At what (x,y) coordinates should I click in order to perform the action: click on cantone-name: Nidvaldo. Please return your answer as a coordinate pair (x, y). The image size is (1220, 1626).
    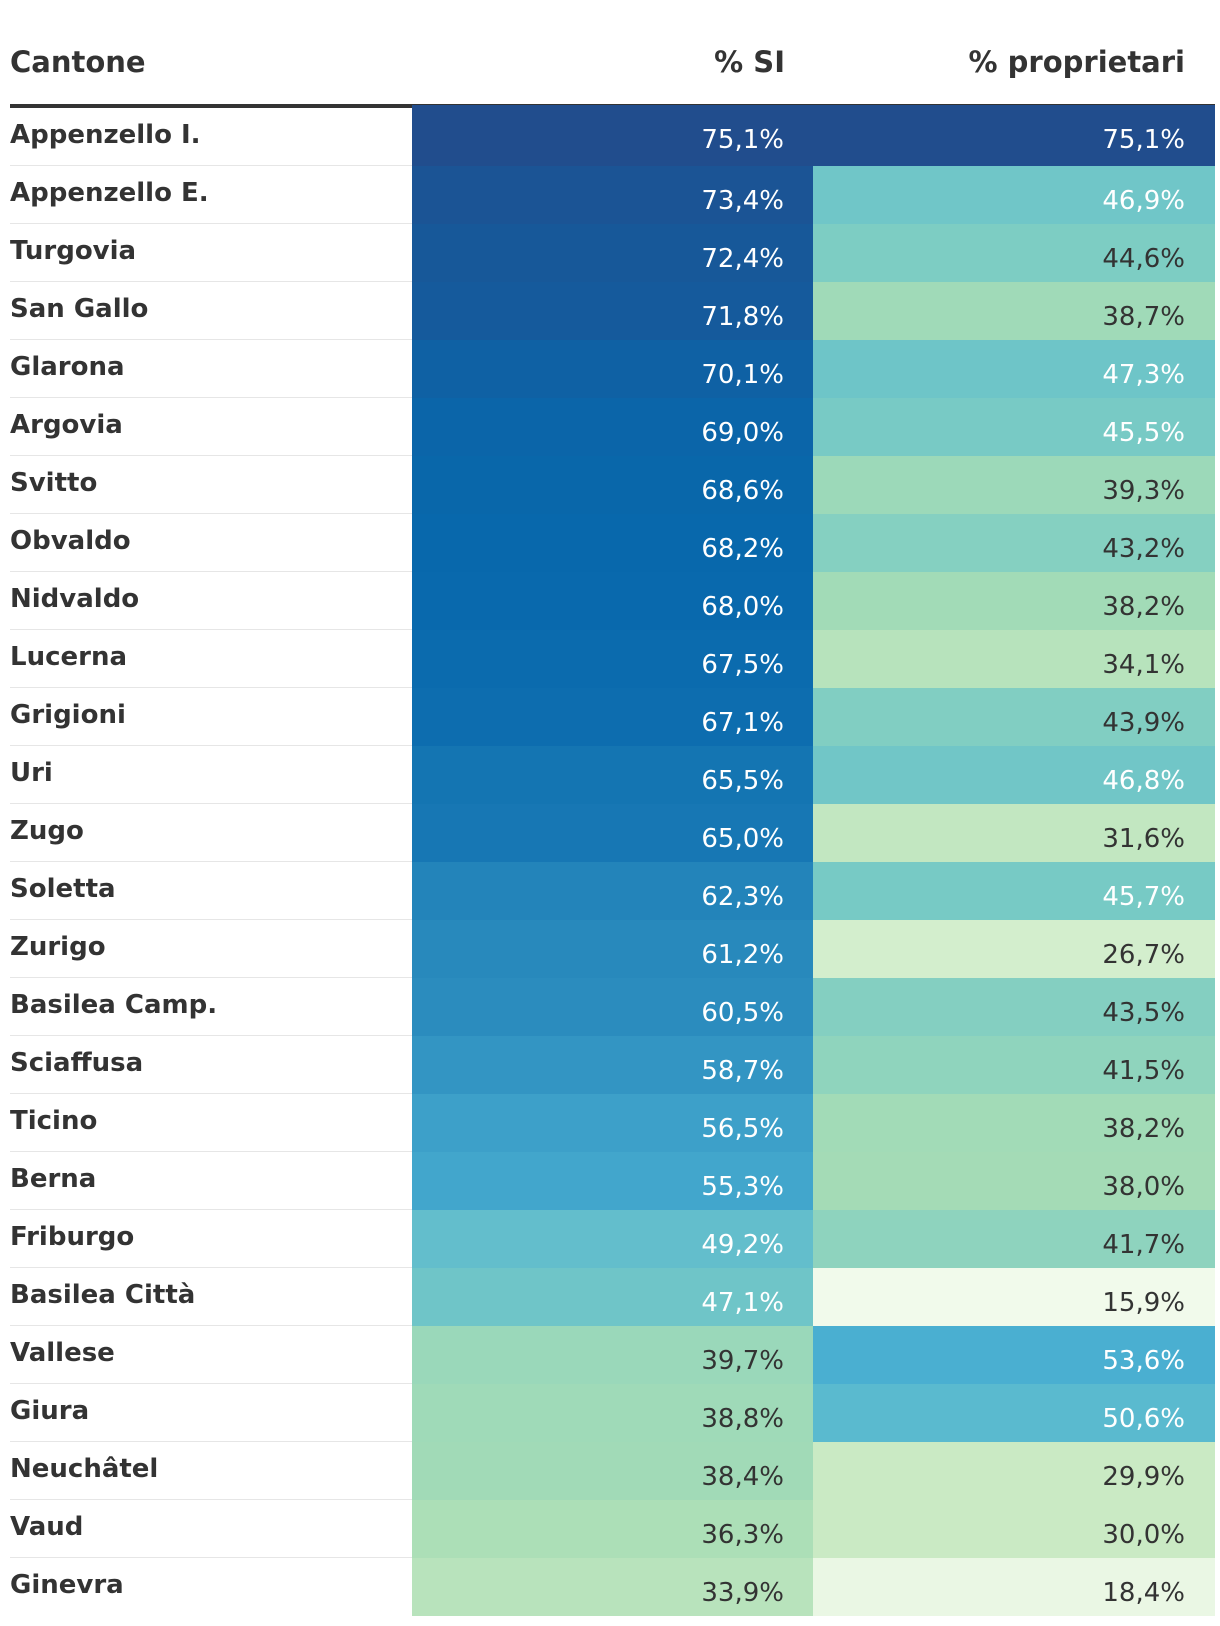
    Looking at the image, I should click on (75, 599).